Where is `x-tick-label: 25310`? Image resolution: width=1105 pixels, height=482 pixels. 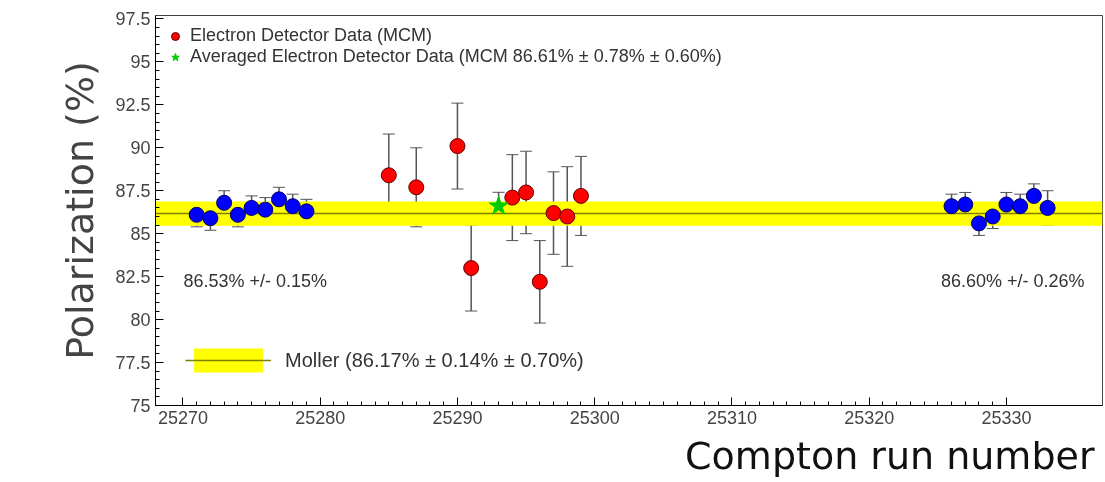
x-tick-label: 25310 is located at coordinates (731, 417).